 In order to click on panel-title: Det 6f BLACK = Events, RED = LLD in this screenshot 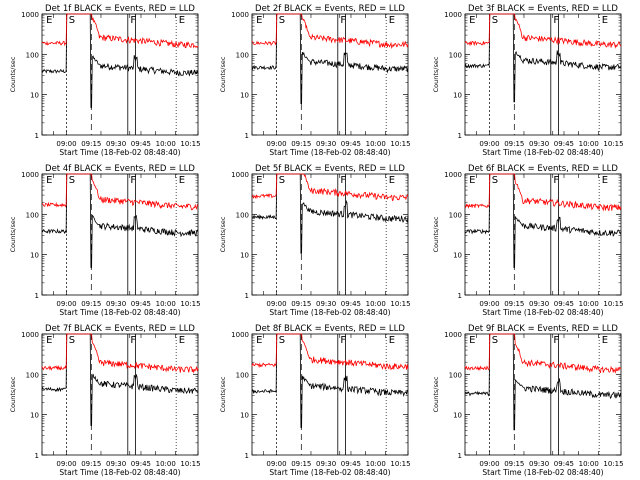, I will do `click(543, 169)`.